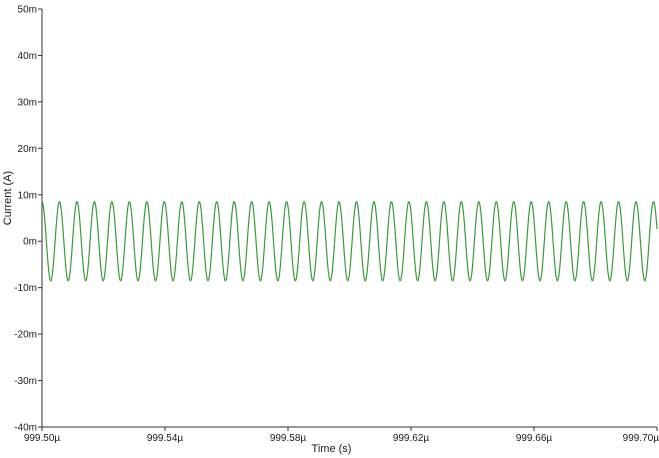 The height and width of the screenshot is (458, 659). Describe the element at coordinates (27, 149) in the screenshot. I see `y-tick-label: 20m` at that location.